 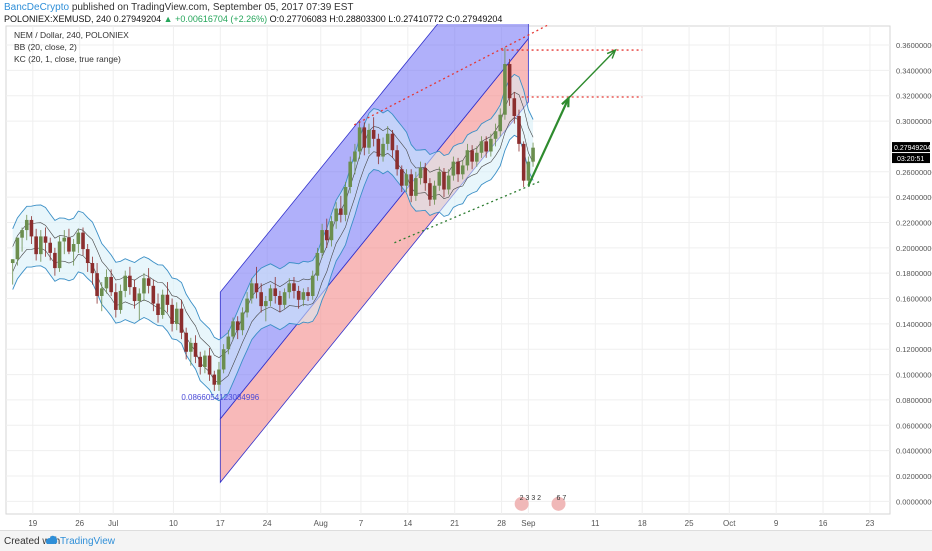 What do you see at coordinates (558, 503) in the screenshot?
I see `earnings-events-2-flag` at bounding box center [558, 503].